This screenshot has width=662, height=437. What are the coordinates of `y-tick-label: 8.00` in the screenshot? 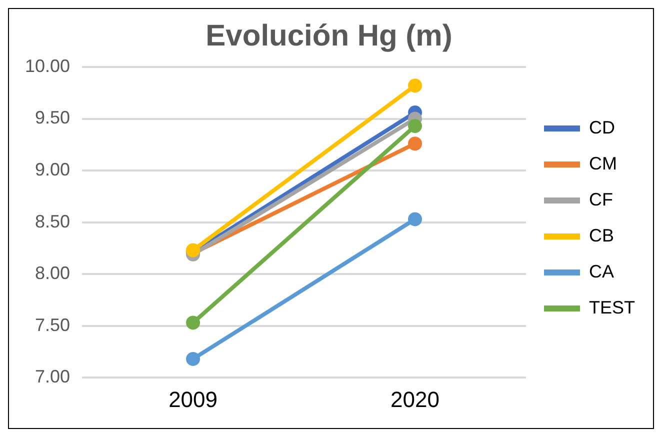 It's located at (52, 273).